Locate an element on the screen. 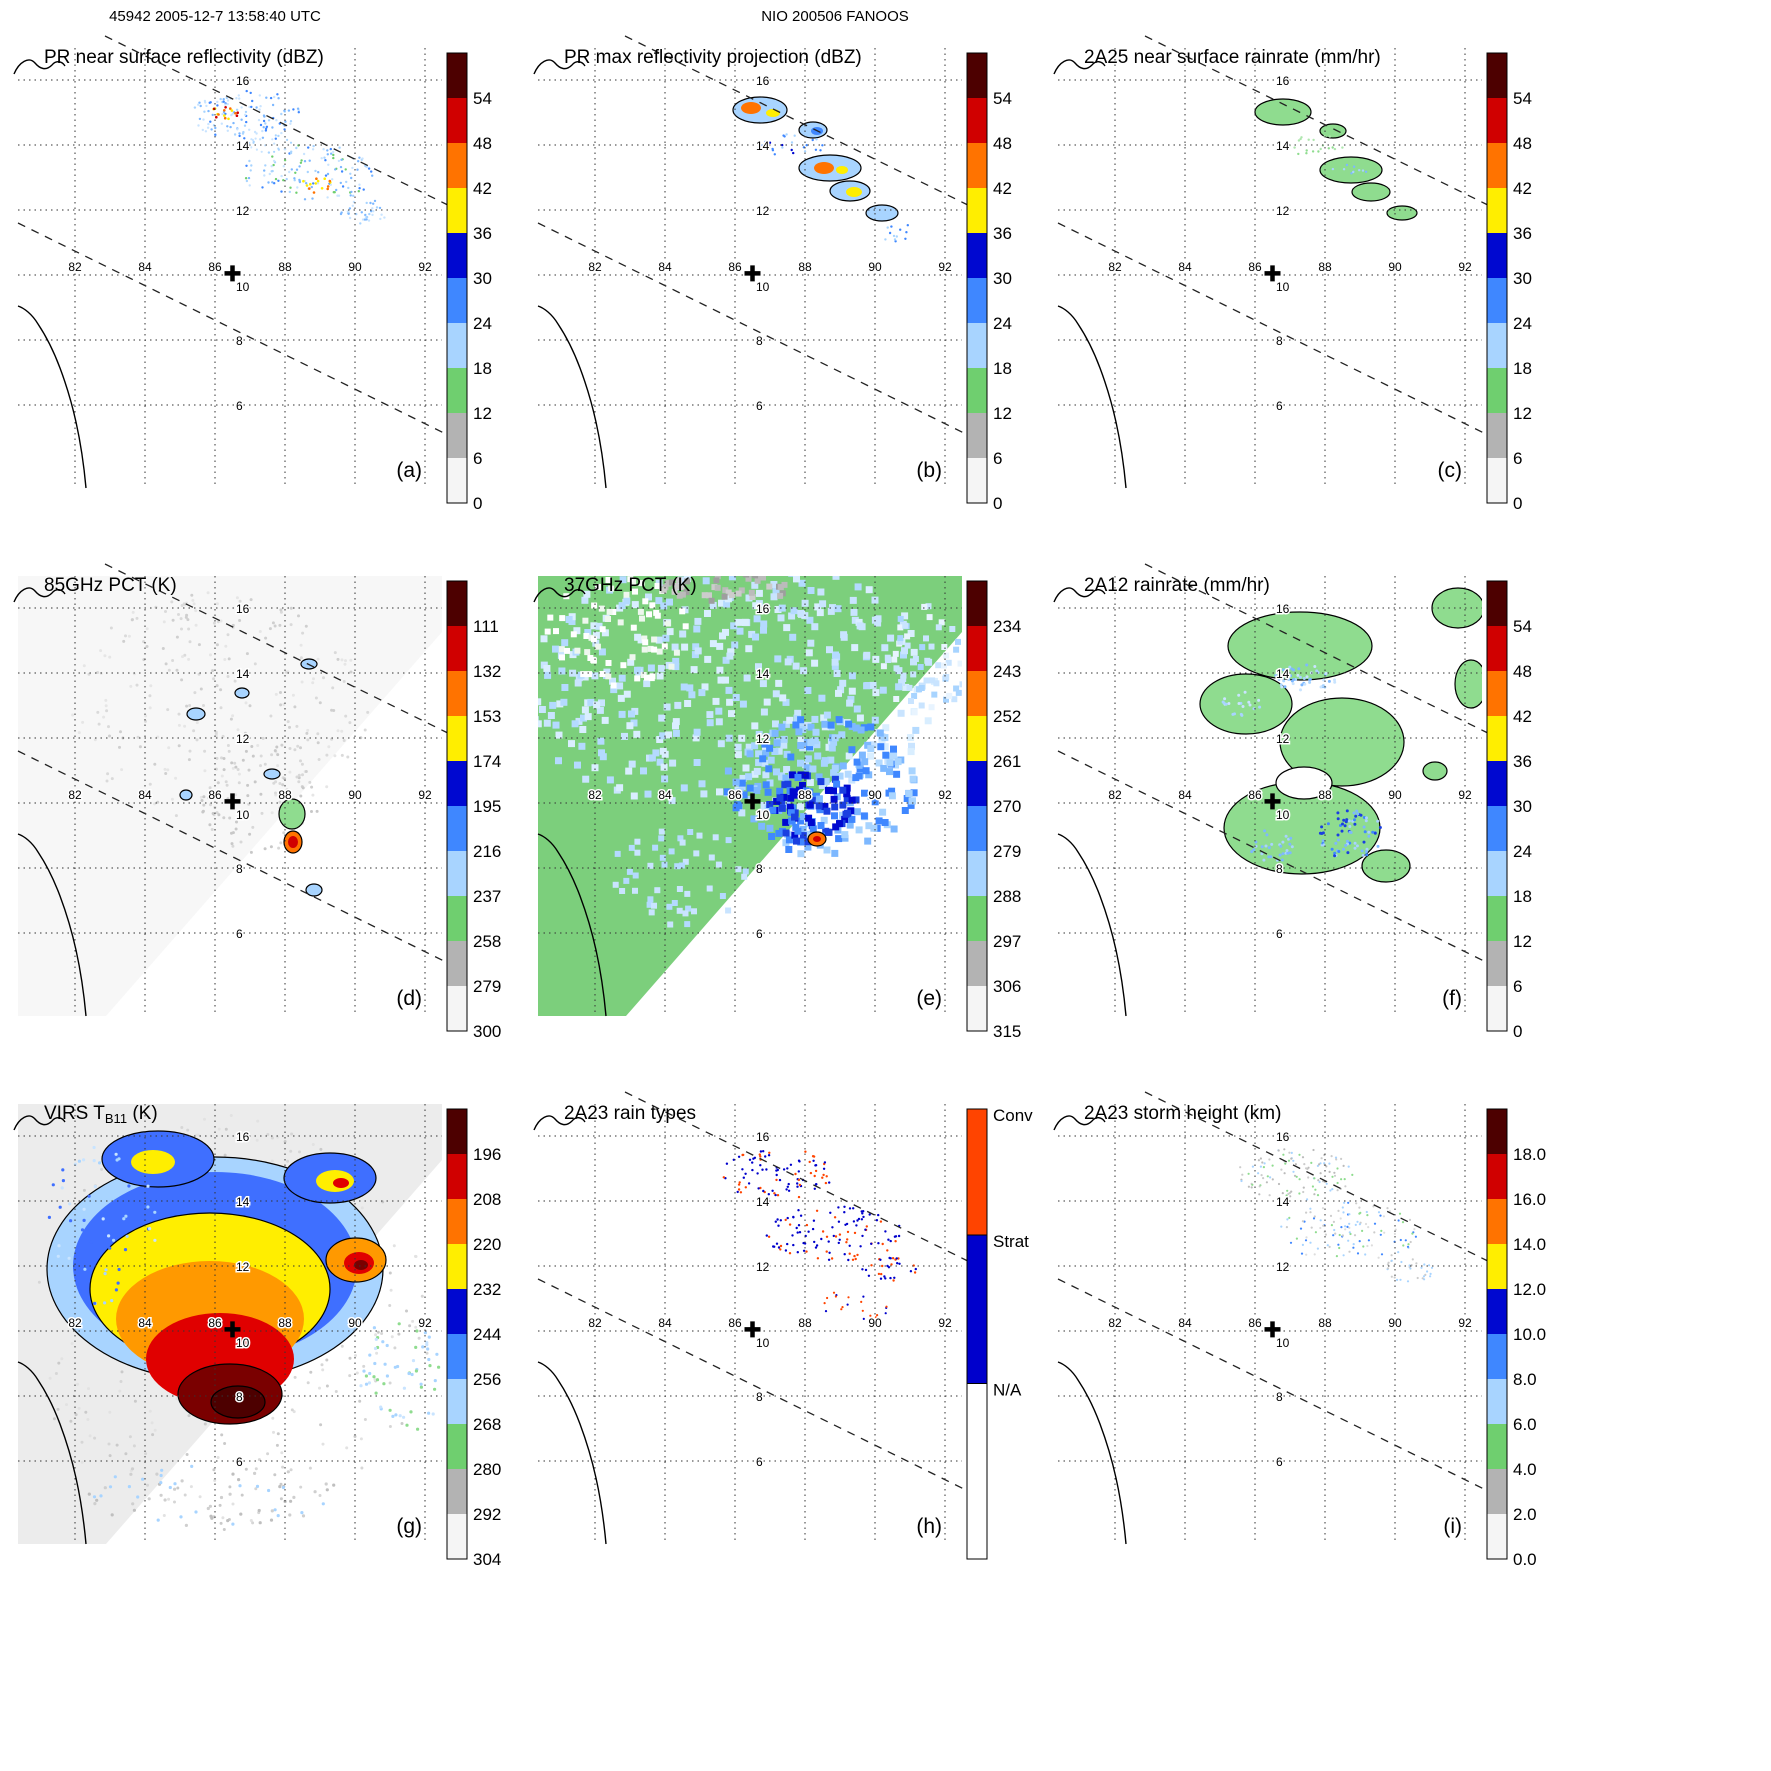  colorbar-tick: 8.0 is located at coordinates (1525, 1379).